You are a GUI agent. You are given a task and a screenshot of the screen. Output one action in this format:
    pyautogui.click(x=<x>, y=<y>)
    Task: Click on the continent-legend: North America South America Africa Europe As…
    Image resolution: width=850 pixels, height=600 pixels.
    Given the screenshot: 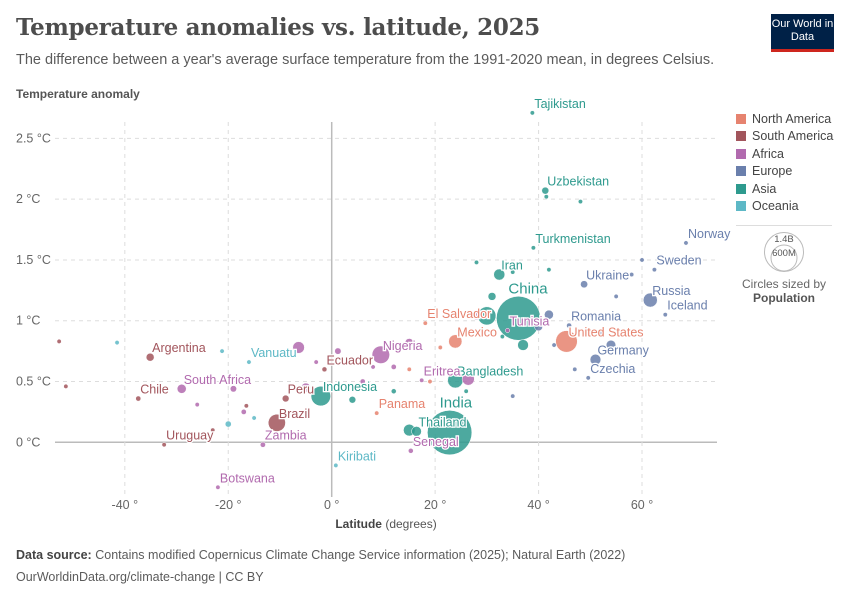 What is the action you would take?
    pyautogui.click(x=784, y=162)
    